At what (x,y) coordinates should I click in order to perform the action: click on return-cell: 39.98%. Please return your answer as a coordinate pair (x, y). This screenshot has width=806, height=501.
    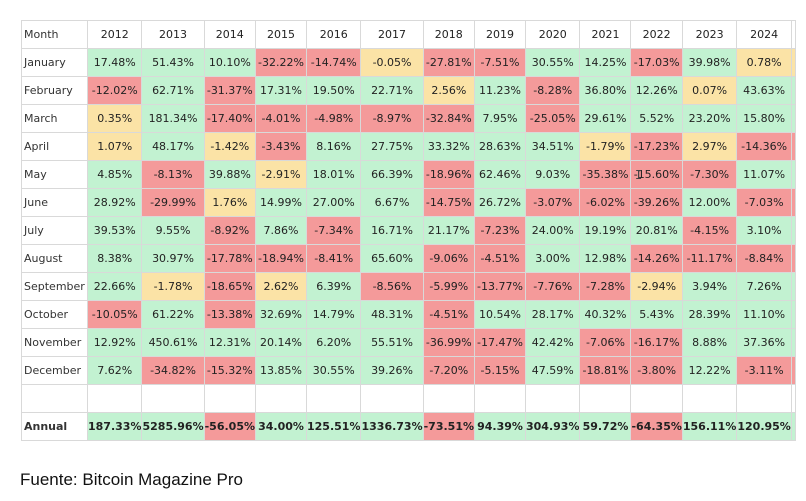
    Looking at the image, I should click on (709, 62).